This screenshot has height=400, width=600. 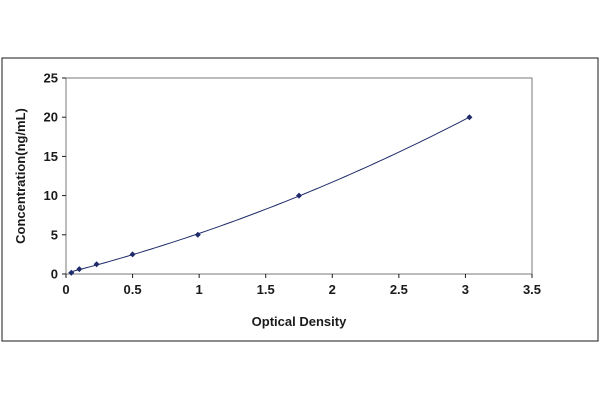 What do you see at coordinates (299, 321) in the screenshot?
I see `x-axis-title: Optical Density` at bounding box center [299, 321].